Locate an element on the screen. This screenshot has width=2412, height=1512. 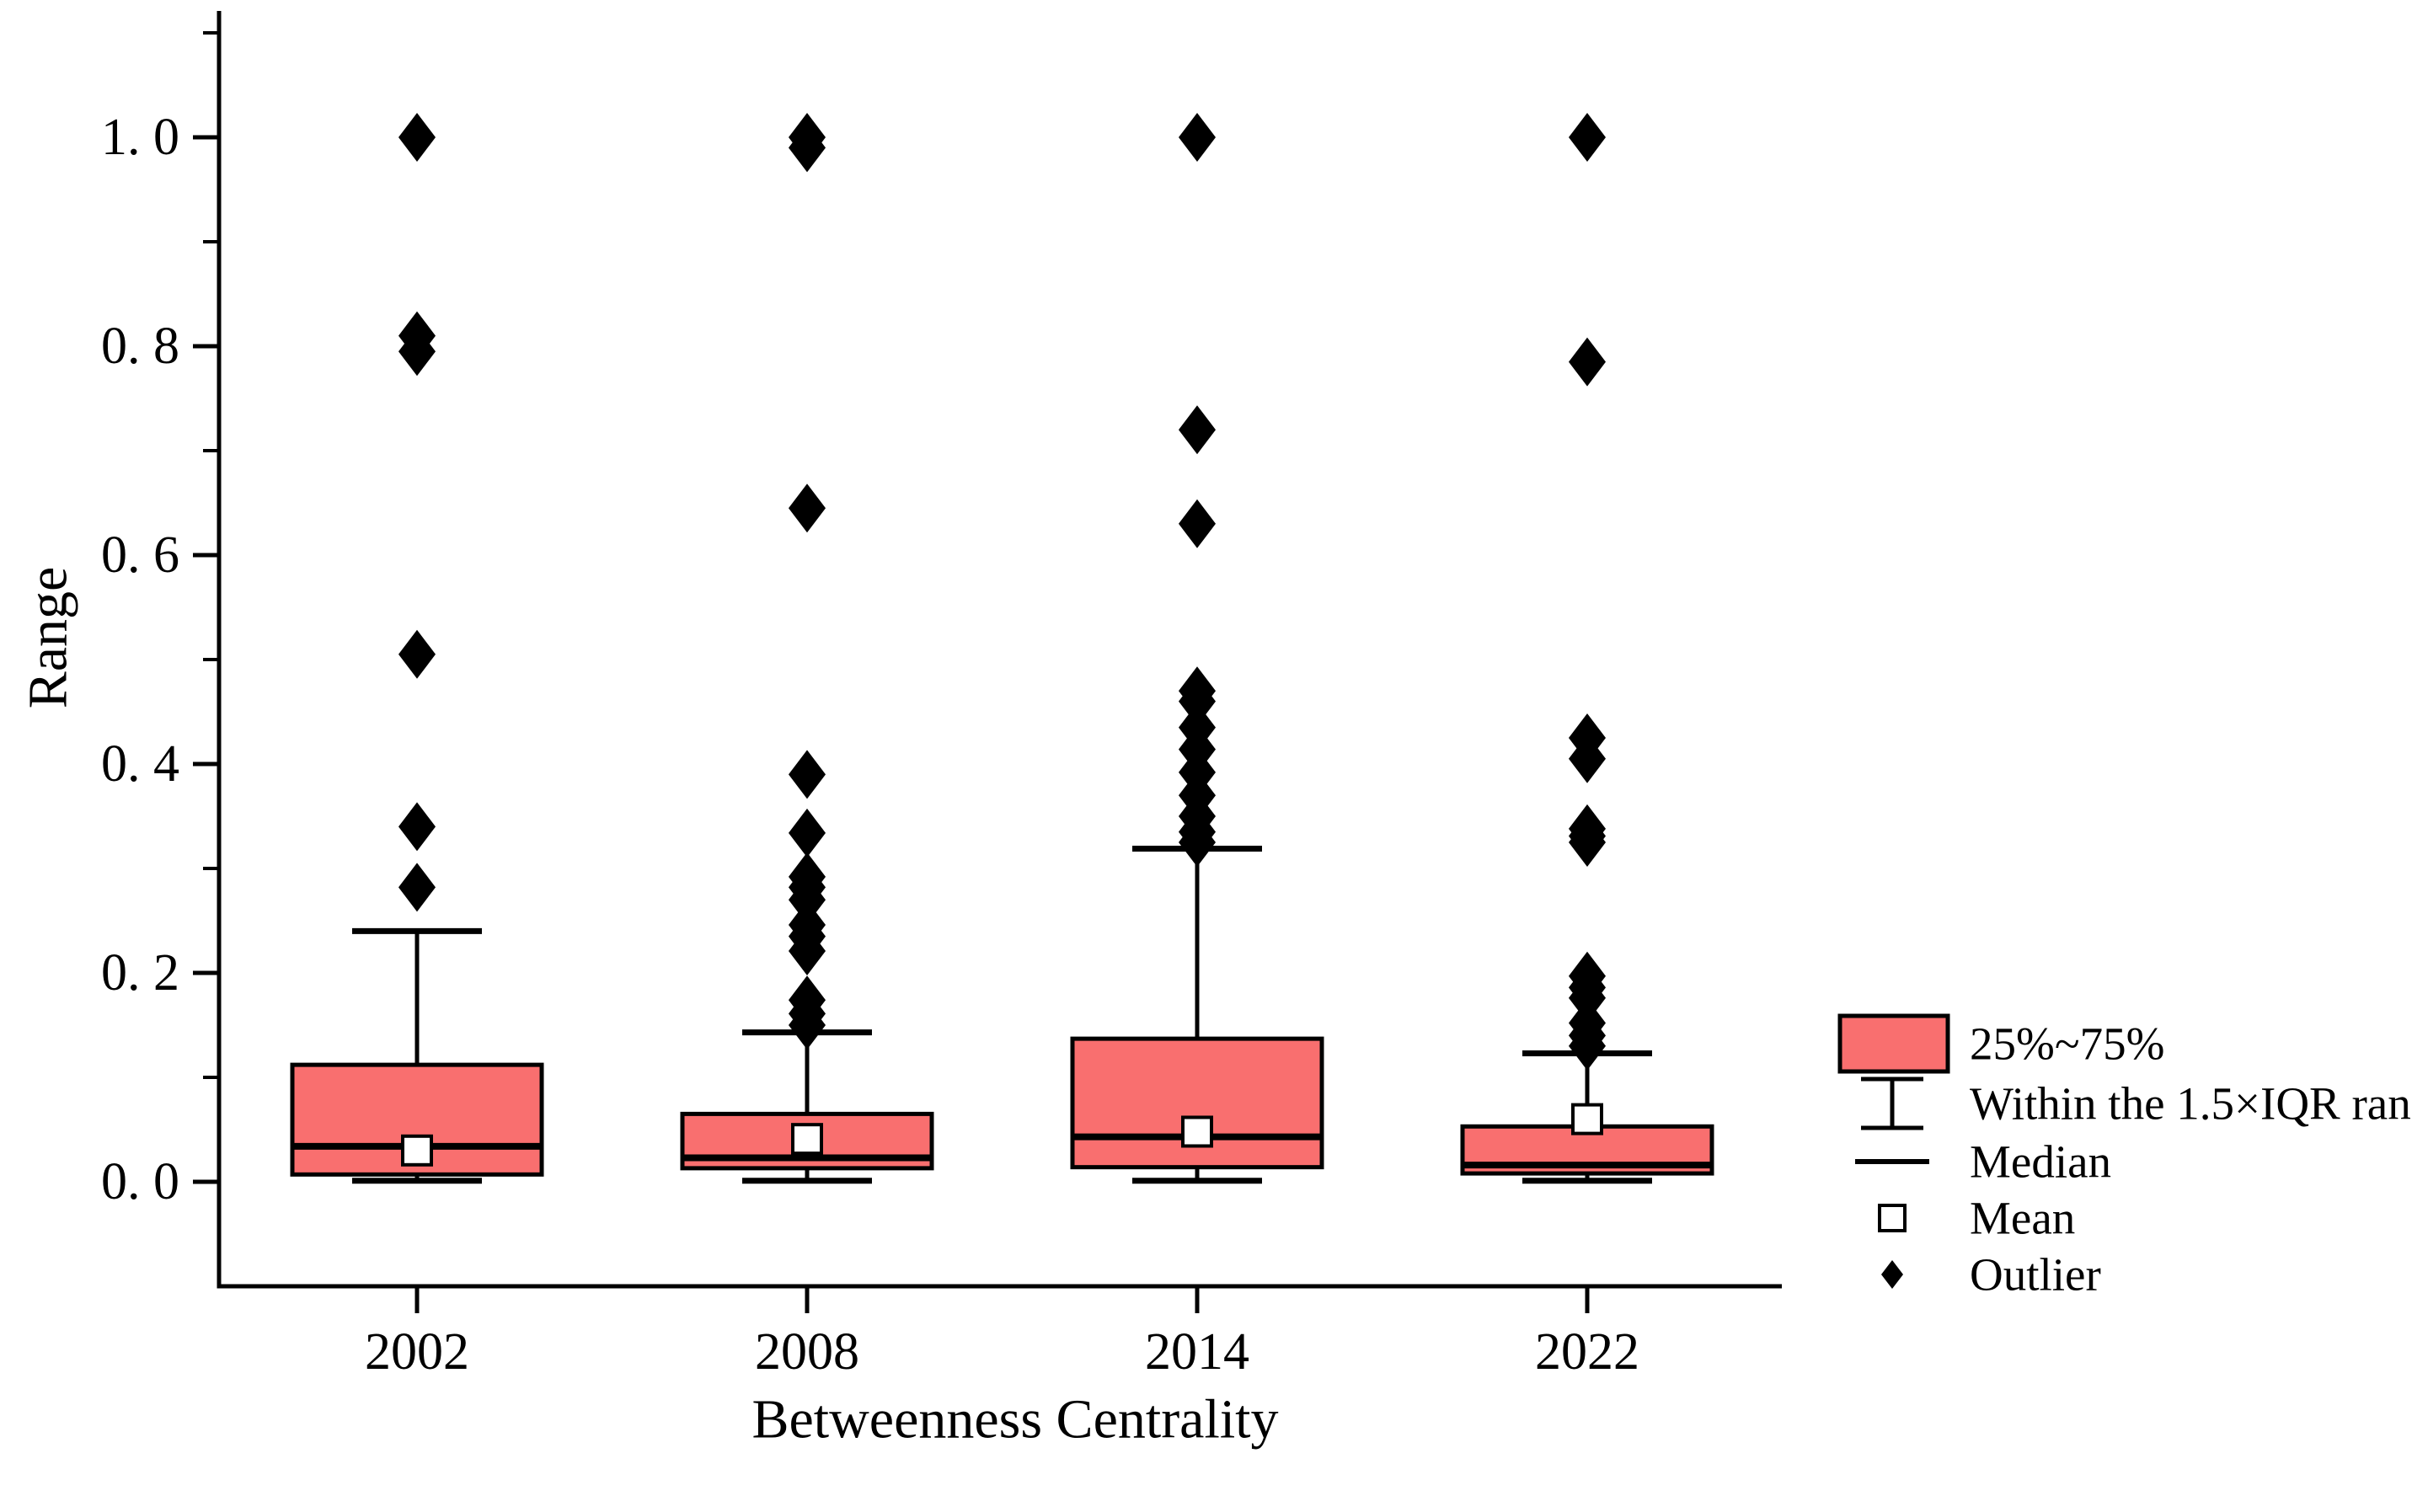
legend-label: Outlier is located at coordinates (2035, 1275).